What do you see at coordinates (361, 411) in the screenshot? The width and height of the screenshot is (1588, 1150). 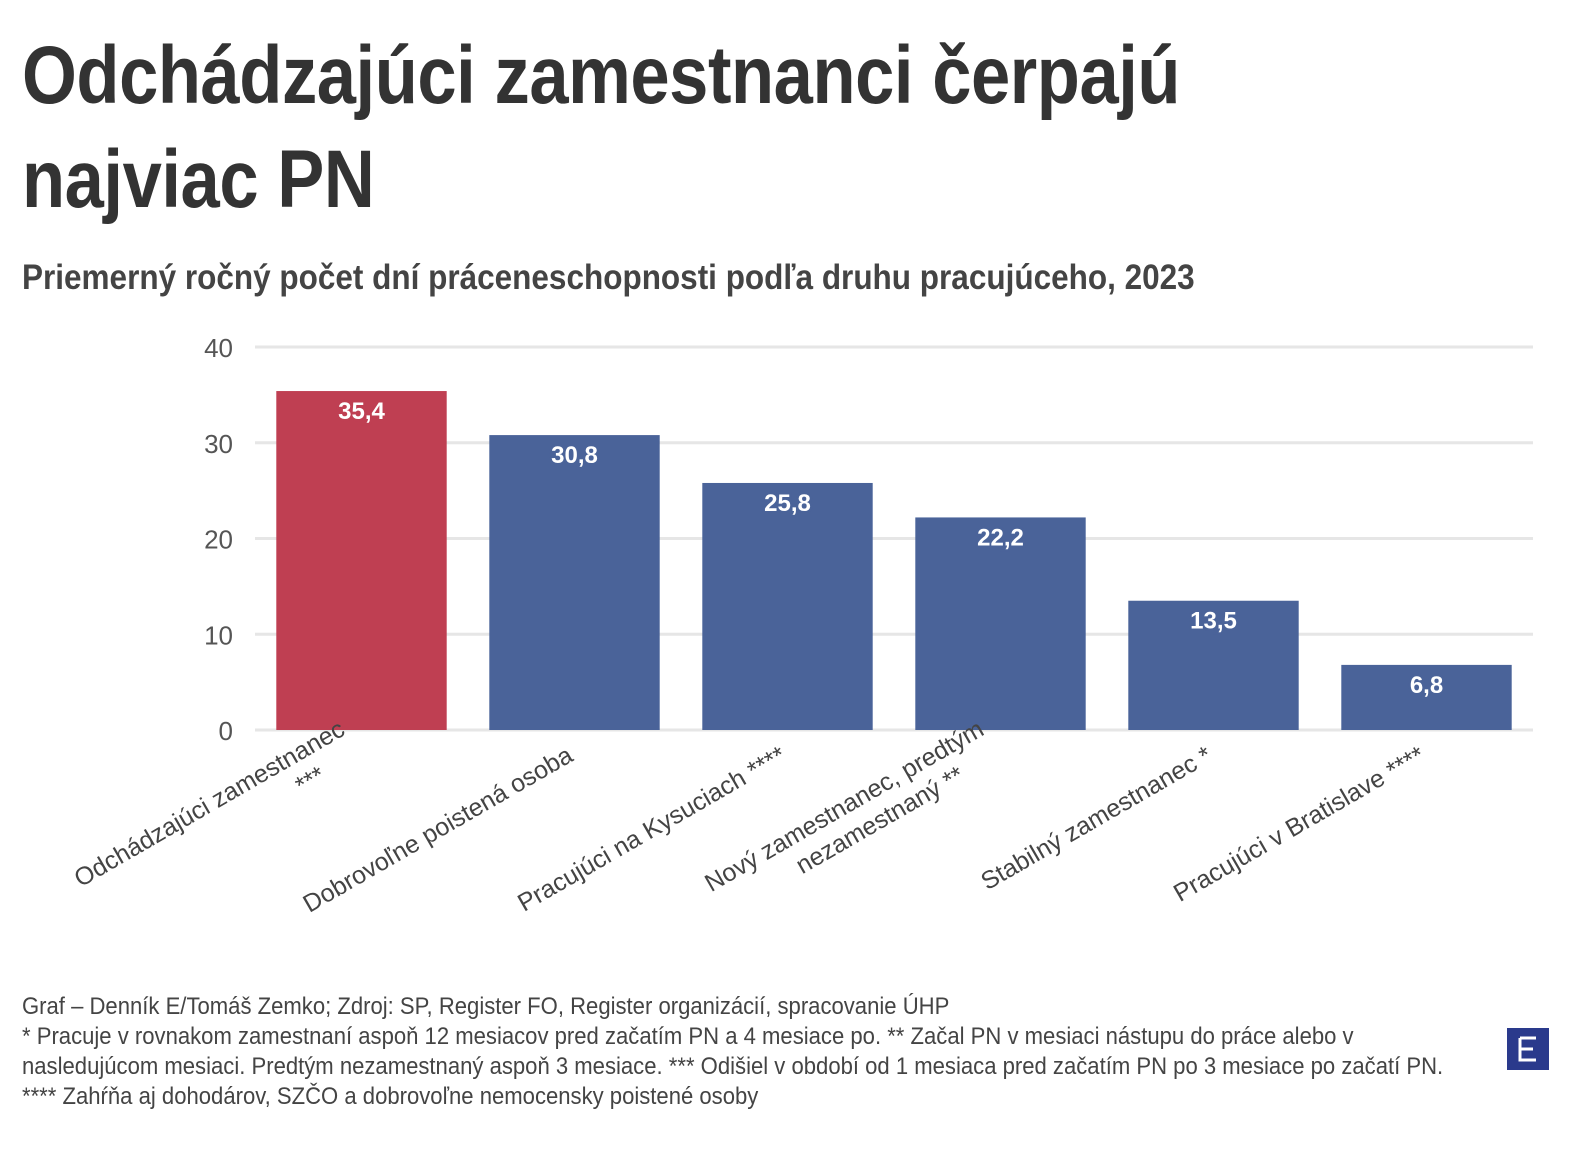 I see `value-label: 35,4` at bounding box center [361, 411].